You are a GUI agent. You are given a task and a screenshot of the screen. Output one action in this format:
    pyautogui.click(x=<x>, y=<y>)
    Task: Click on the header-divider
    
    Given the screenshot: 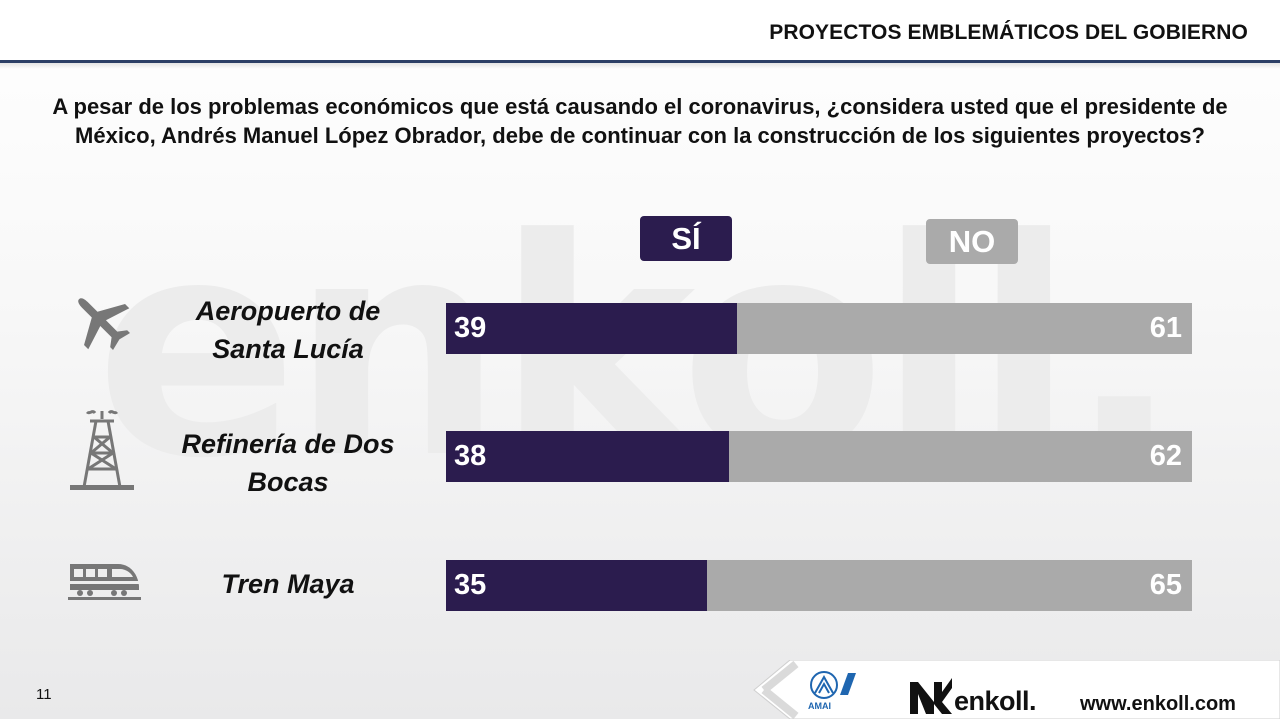 What is the action you would take?
    pyautogui.click(x=640, y=61)
    